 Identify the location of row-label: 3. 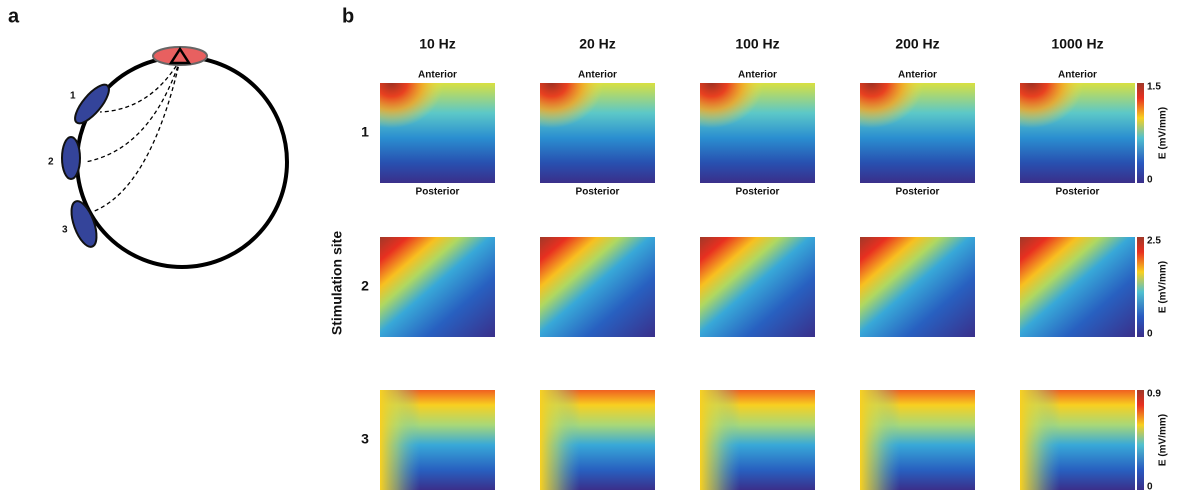
(365, 439).